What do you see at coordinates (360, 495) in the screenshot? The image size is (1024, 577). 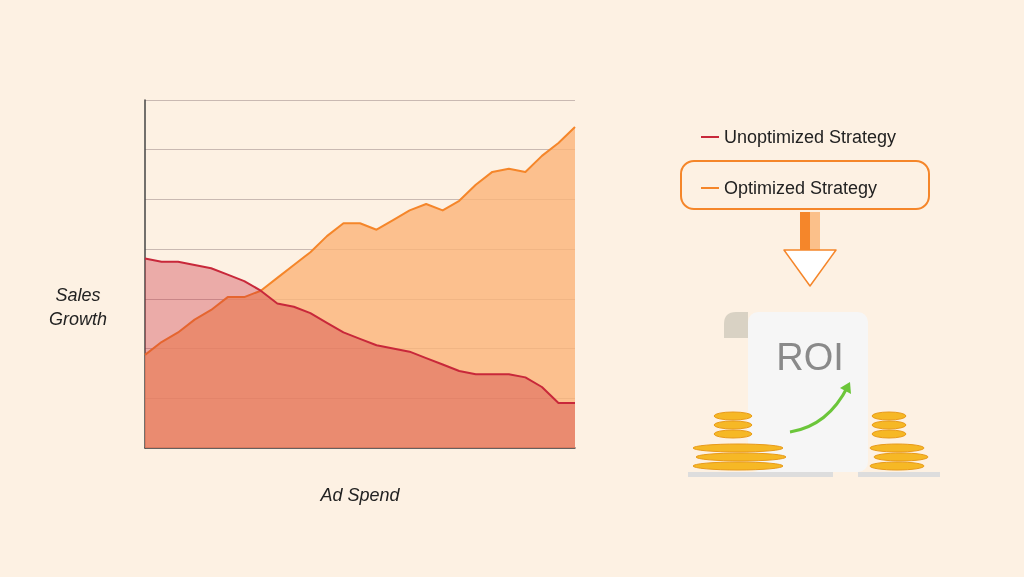 I see `x-axis-title: Ad Spend` at bounding box center [360, 495].